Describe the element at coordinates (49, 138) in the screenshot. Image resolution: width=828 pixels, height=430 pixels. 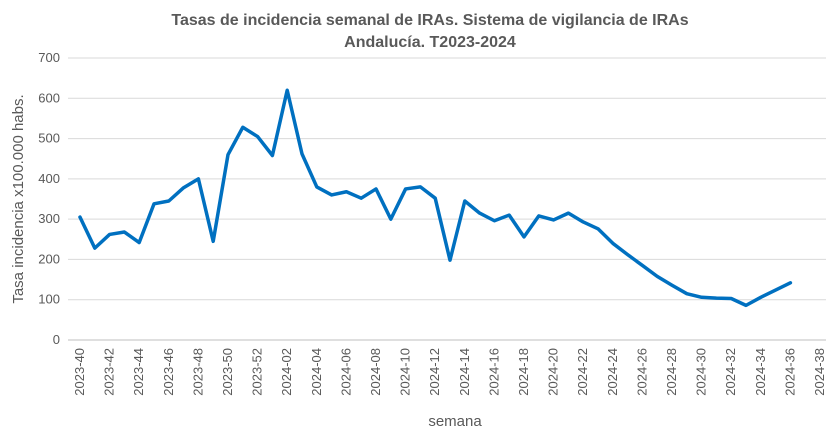
I see `y-tick-label: 500` at that location.